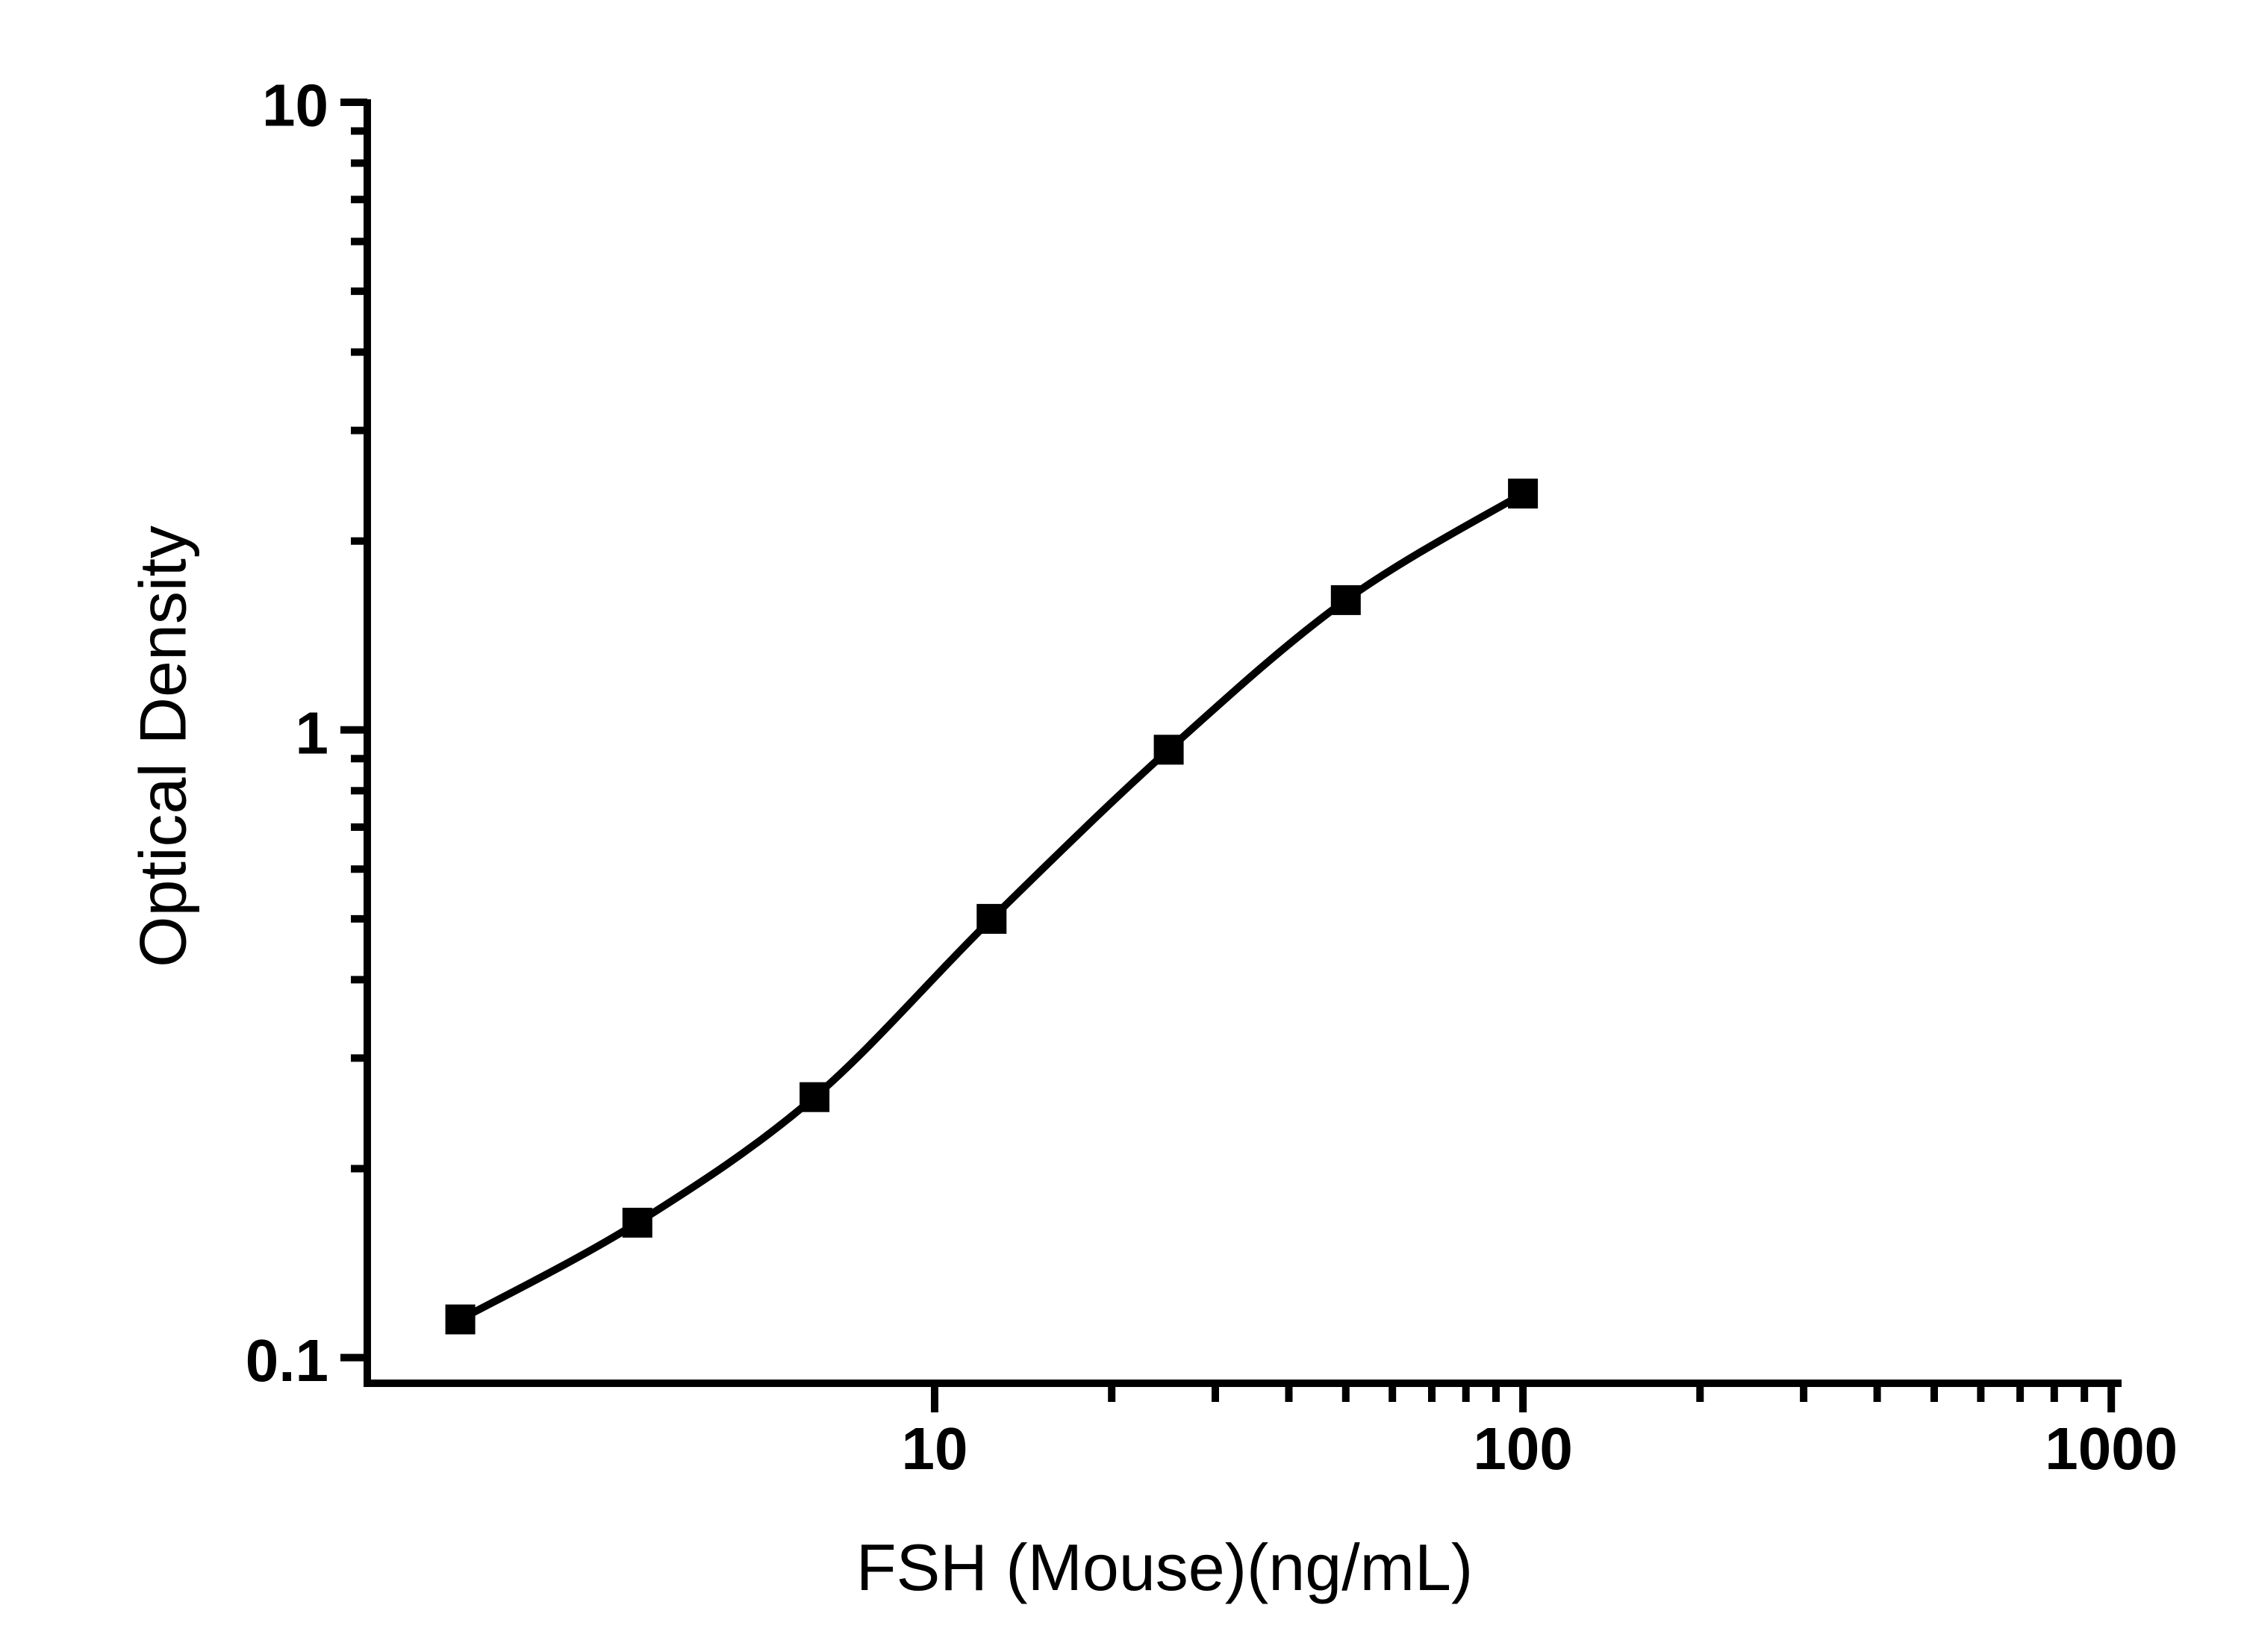 This screenshot has width=2244, height=1652. What do you see at coordinates (163, 746) in the screenshot?
I see `y-axis-title: Optical Density` at bounding box center [163, 746].